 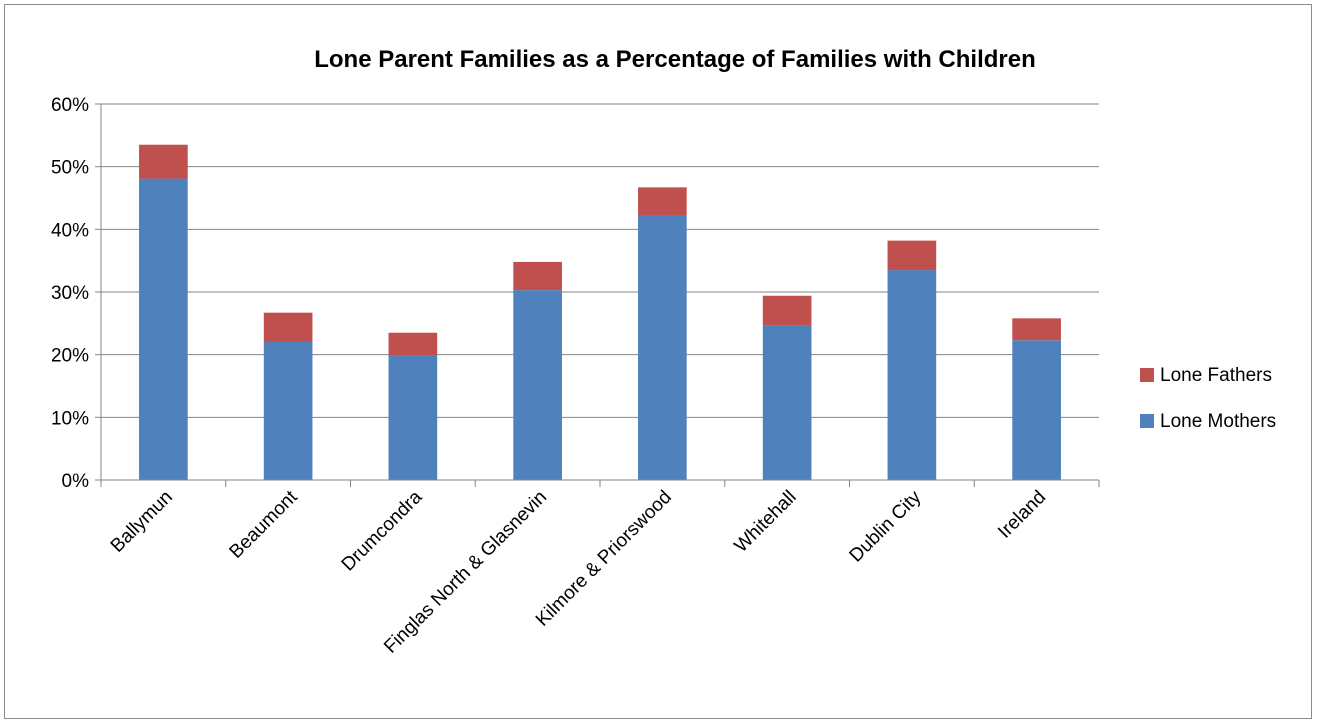 What do you see at coordinates (1218, 421) in the screenshot?
I see `legend-label-lone-mothers: Lone Mothers` at bounding box center [1218, 421].